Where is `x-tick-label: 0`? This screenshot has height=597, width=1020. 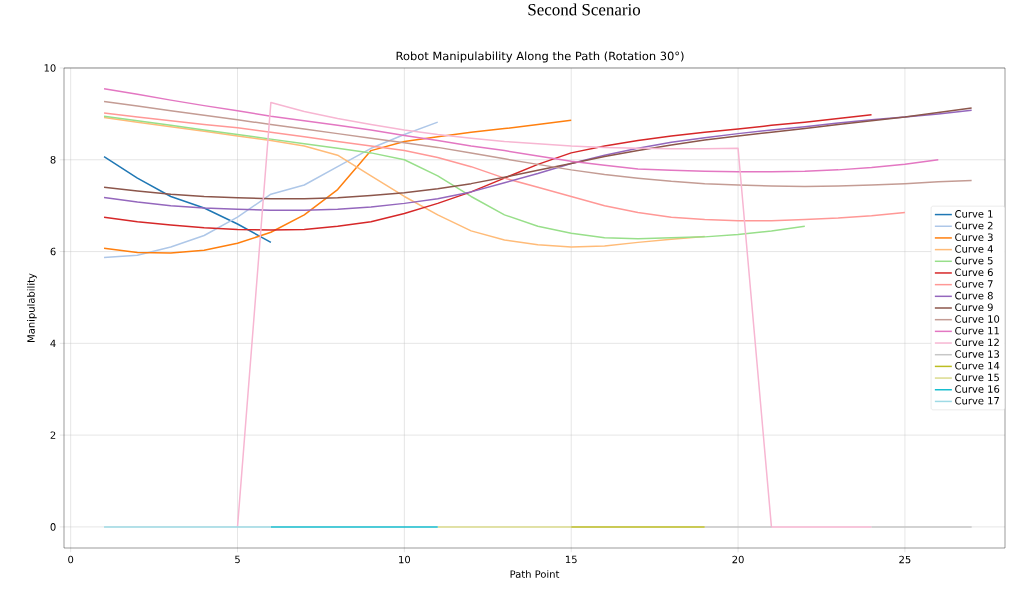 x-tick-label: 0 is located at coordinates (71, 559).